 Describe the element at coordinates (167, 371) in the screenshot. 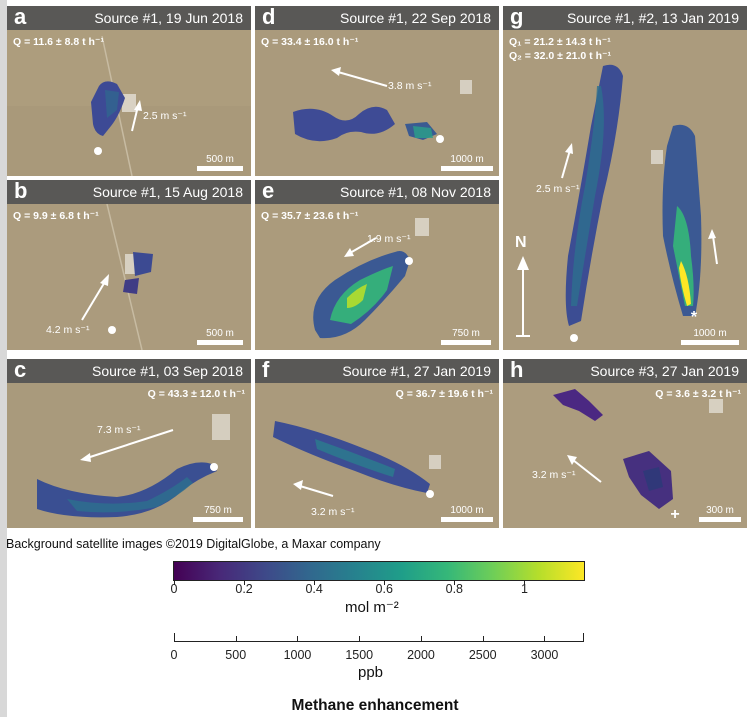

I see `panel-title: Source #1, 03 Sep 2018` at that location.